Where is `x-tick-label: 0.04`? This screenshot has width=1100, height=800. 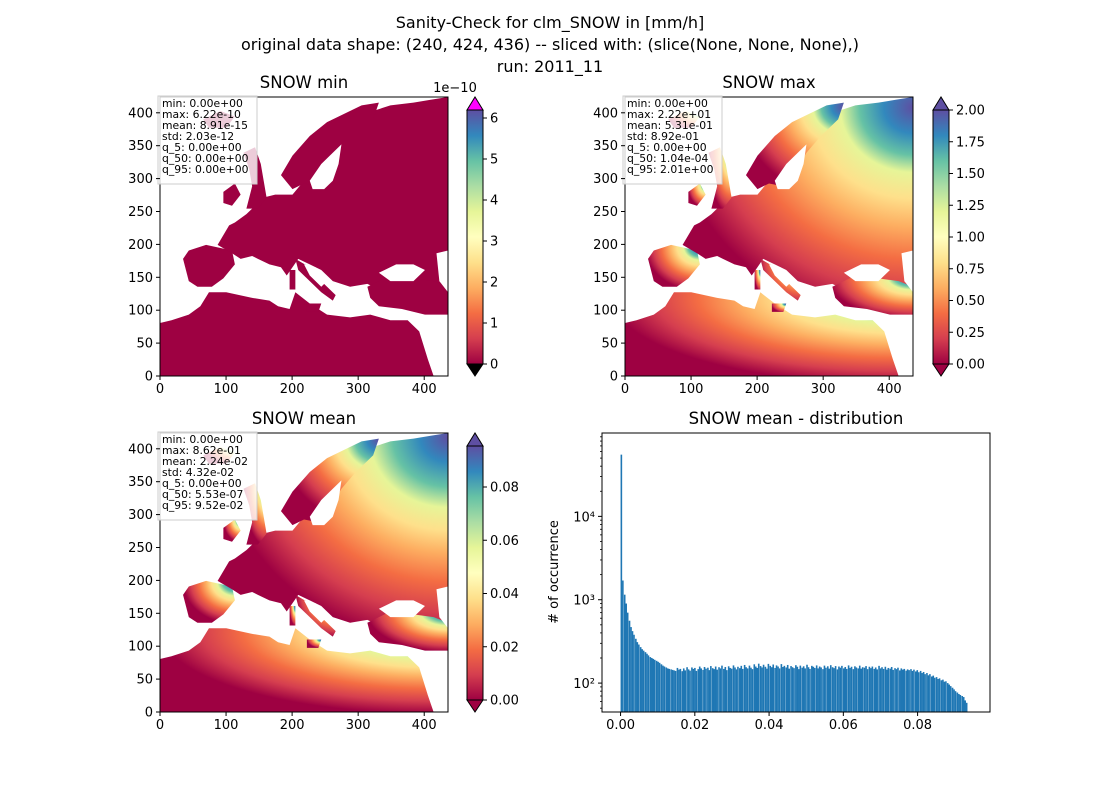 x-tick-label: 0.04 is located at coordinates (769, 725).